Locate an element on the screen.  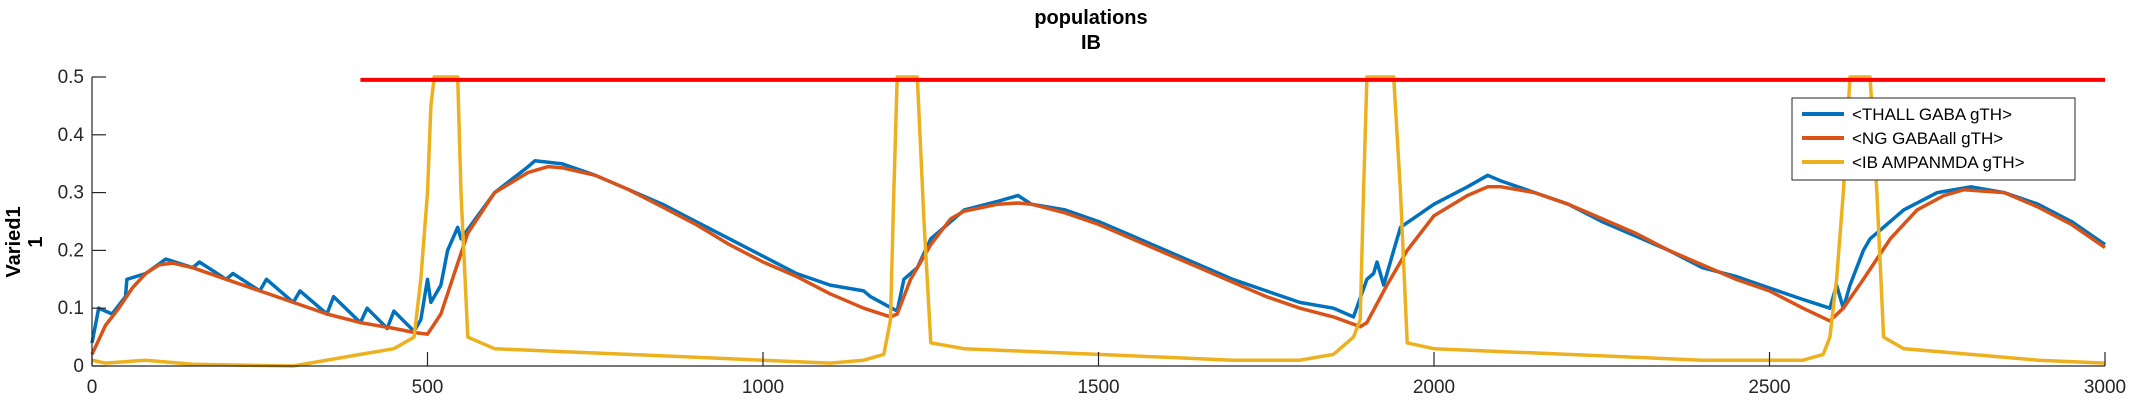
legend-label-3: <IB AMPANMDA gTH> is located at coordinates (1938, 162).